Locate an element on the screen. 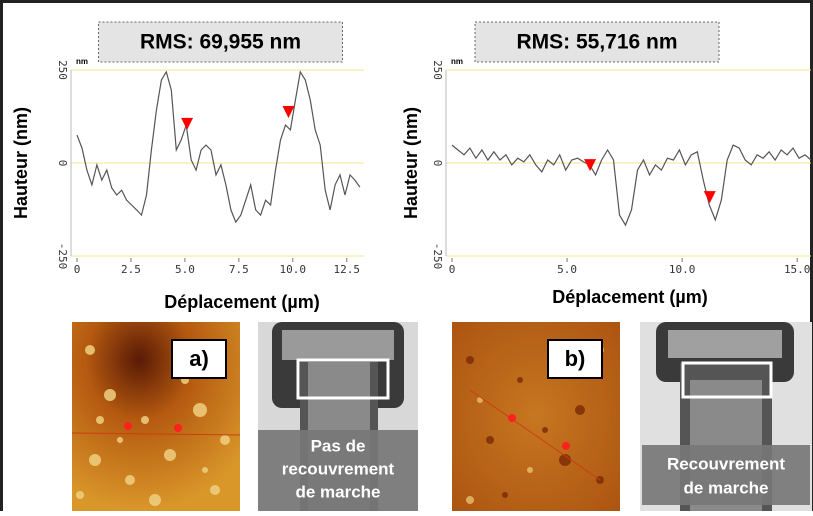 This screenshot has height=516, width=813. caption: Recouvrement is located at coordinates (726, 463).